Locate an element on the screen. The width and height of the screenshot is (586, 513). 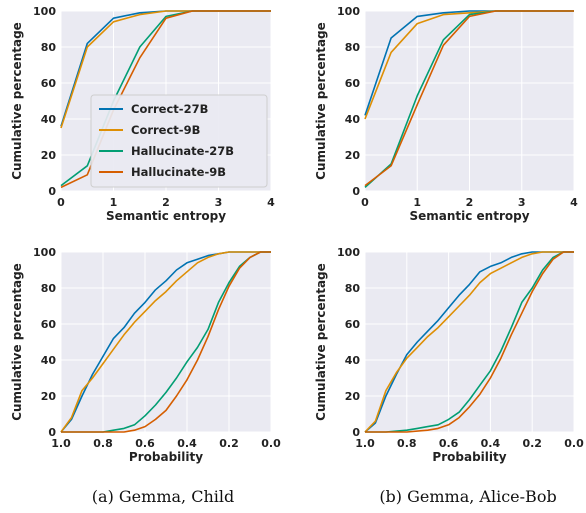
caption-a: (a) Gemma, Child is located at coordinates (163, 496).